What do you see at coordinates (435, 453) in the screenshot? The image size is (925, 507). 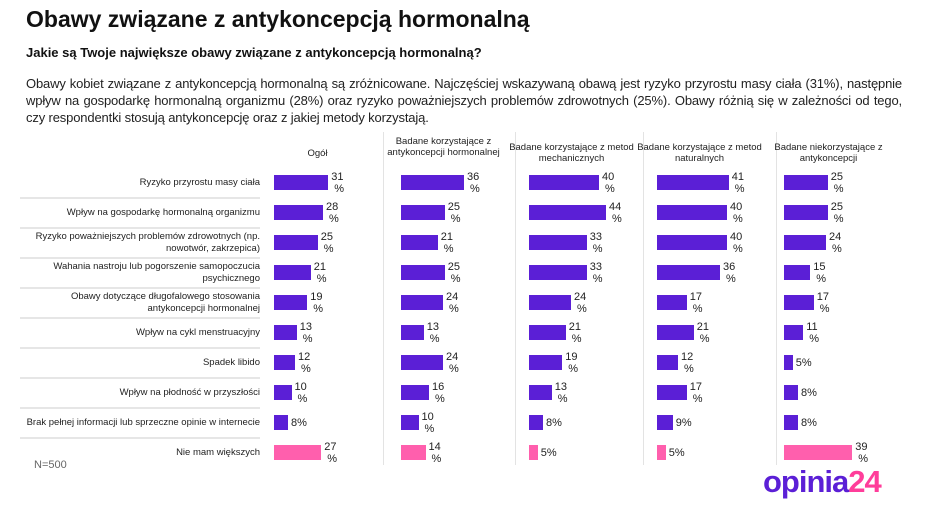 I see `data-label: 14 %` at bounding box center [435, 453].